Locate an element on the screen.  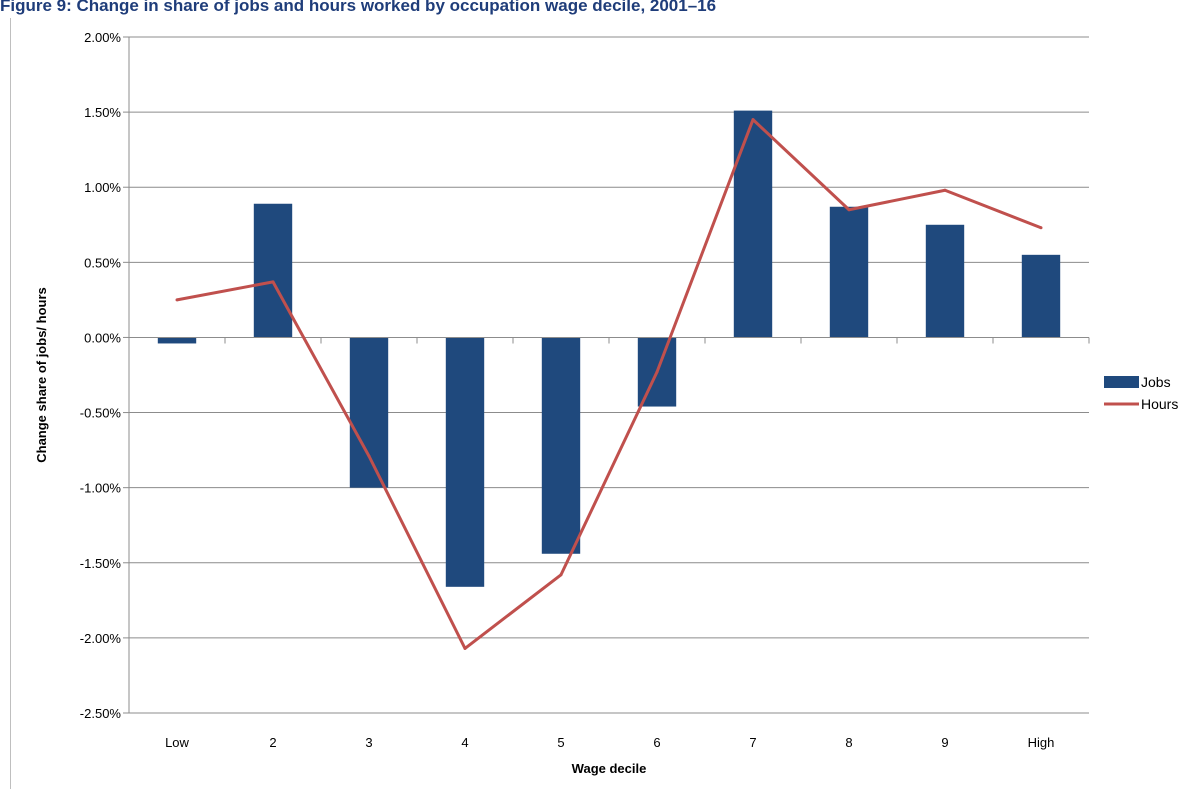
y-tick-label: -1.00% is located at coordinates (101, 488).